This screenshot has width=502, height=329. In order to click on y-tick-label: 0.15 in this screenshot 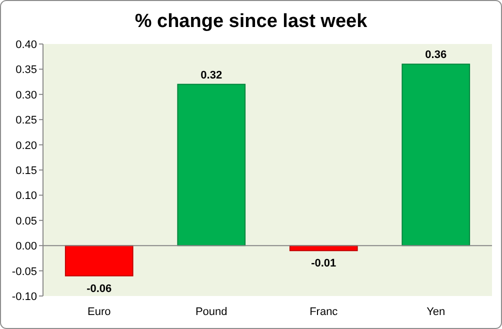, I will do `click(26, 171)`.